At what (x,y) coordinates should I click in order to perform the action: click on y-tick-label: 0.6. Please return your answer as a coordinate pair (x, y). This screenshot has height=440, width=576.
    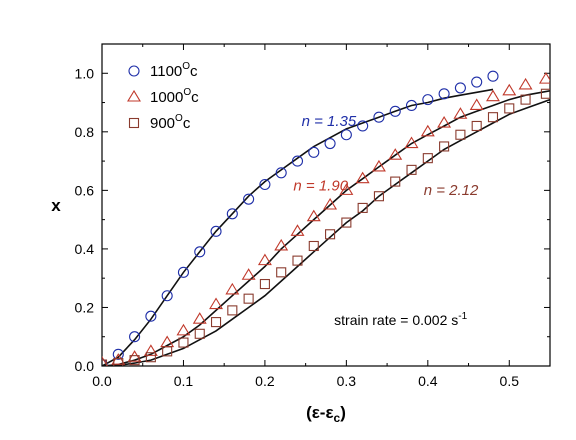
    Looking at the image, I should click on (85, 190).